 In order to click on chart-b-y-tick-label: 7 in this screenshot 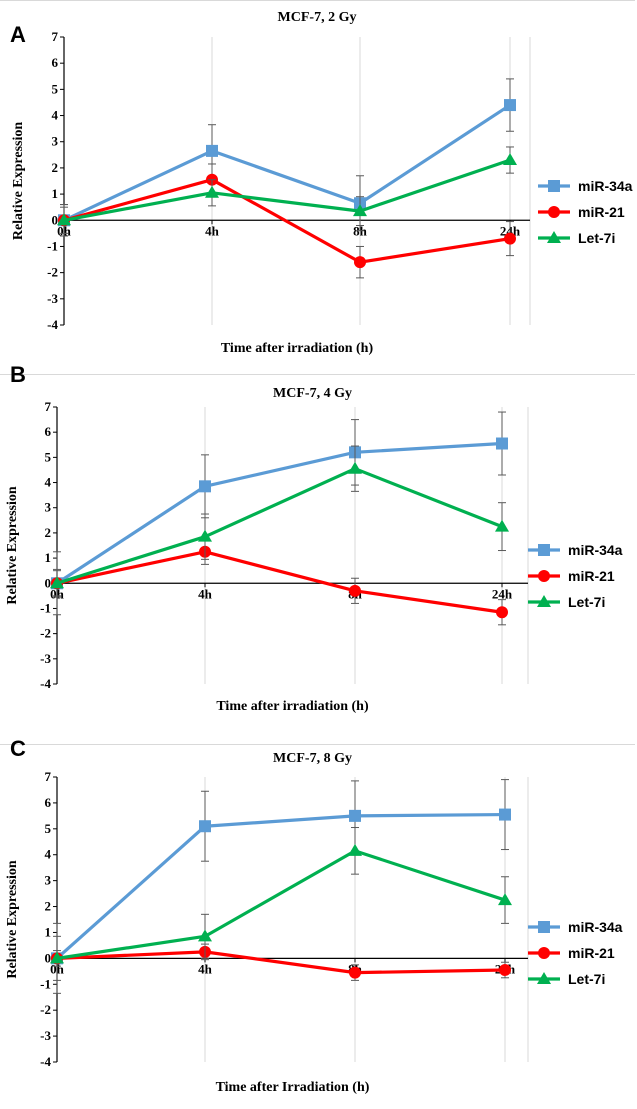, I will do `click(48, 406)`.